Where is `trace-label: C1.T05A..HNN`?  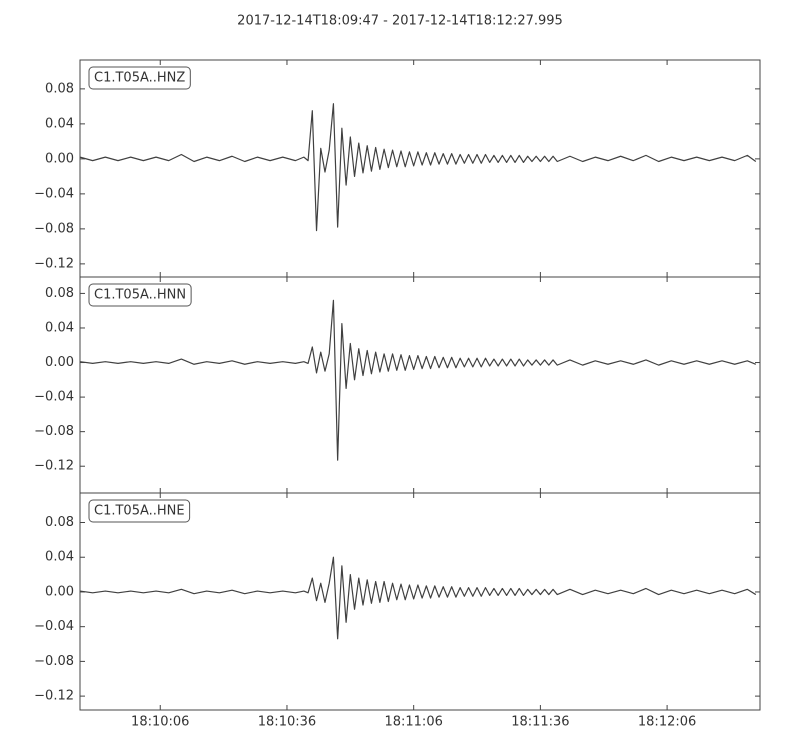 trace-label: C1.T05A..HNN is located at coordinates (140, 295).